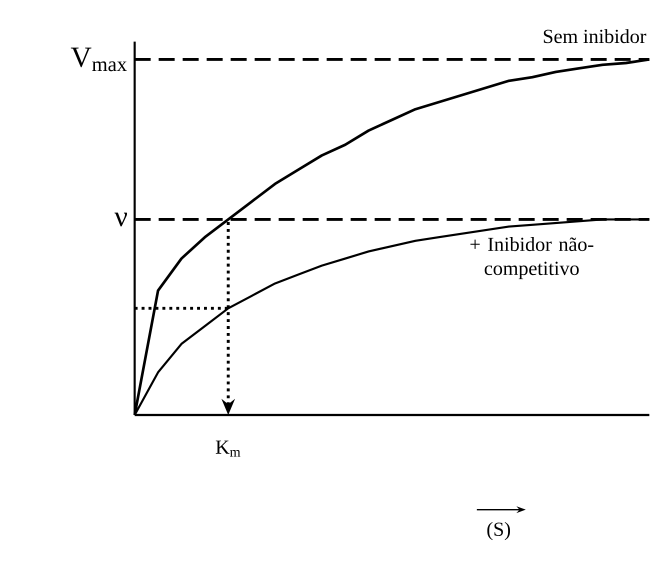 This screenshot has height=579, width=653. I want to click on ref-line-label: V$_{max}$, so click(98, 60).